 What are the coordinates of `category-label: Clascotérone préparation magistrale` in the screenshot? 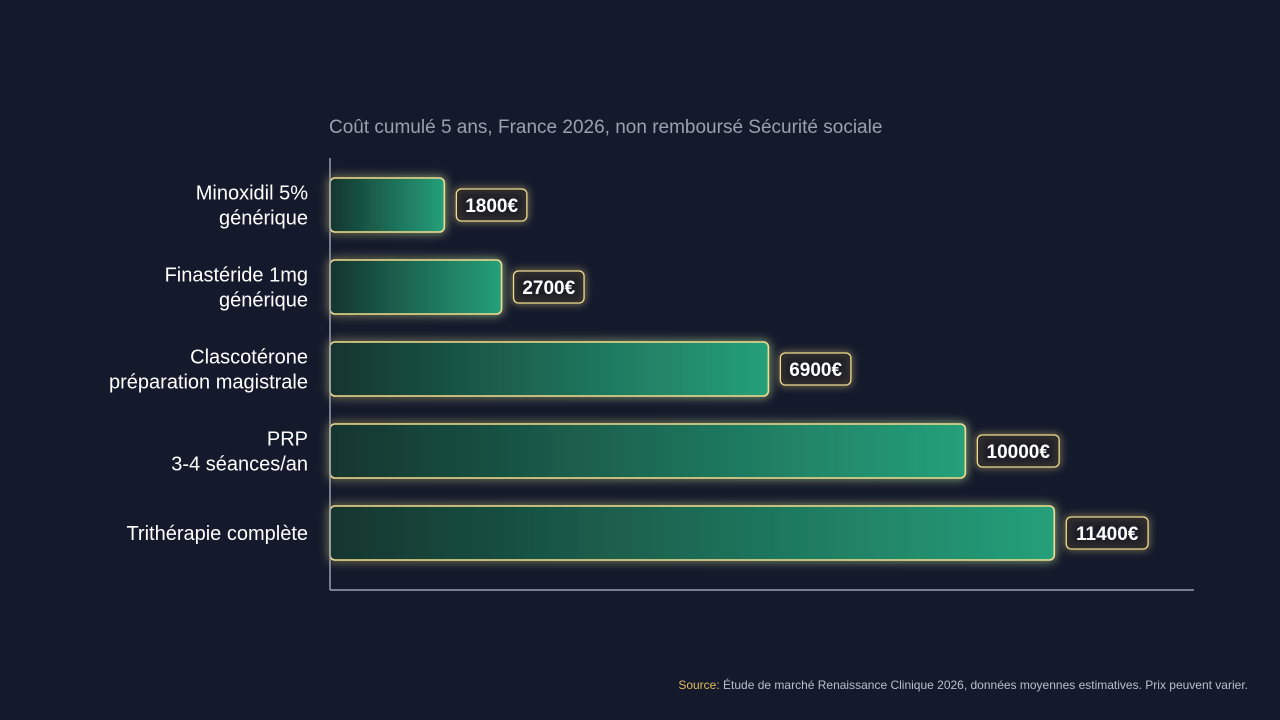 It's located at (208, 370).